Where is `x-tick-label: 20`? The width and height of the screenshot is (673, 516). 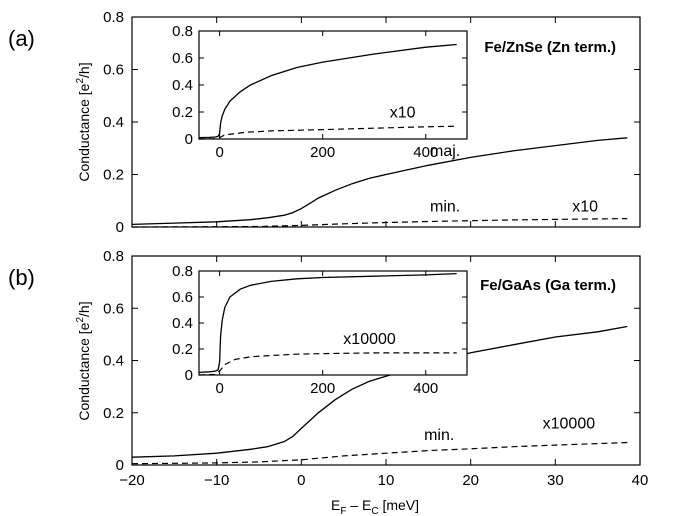
x-tick-label: 20 is located at coordinates (470, 480).